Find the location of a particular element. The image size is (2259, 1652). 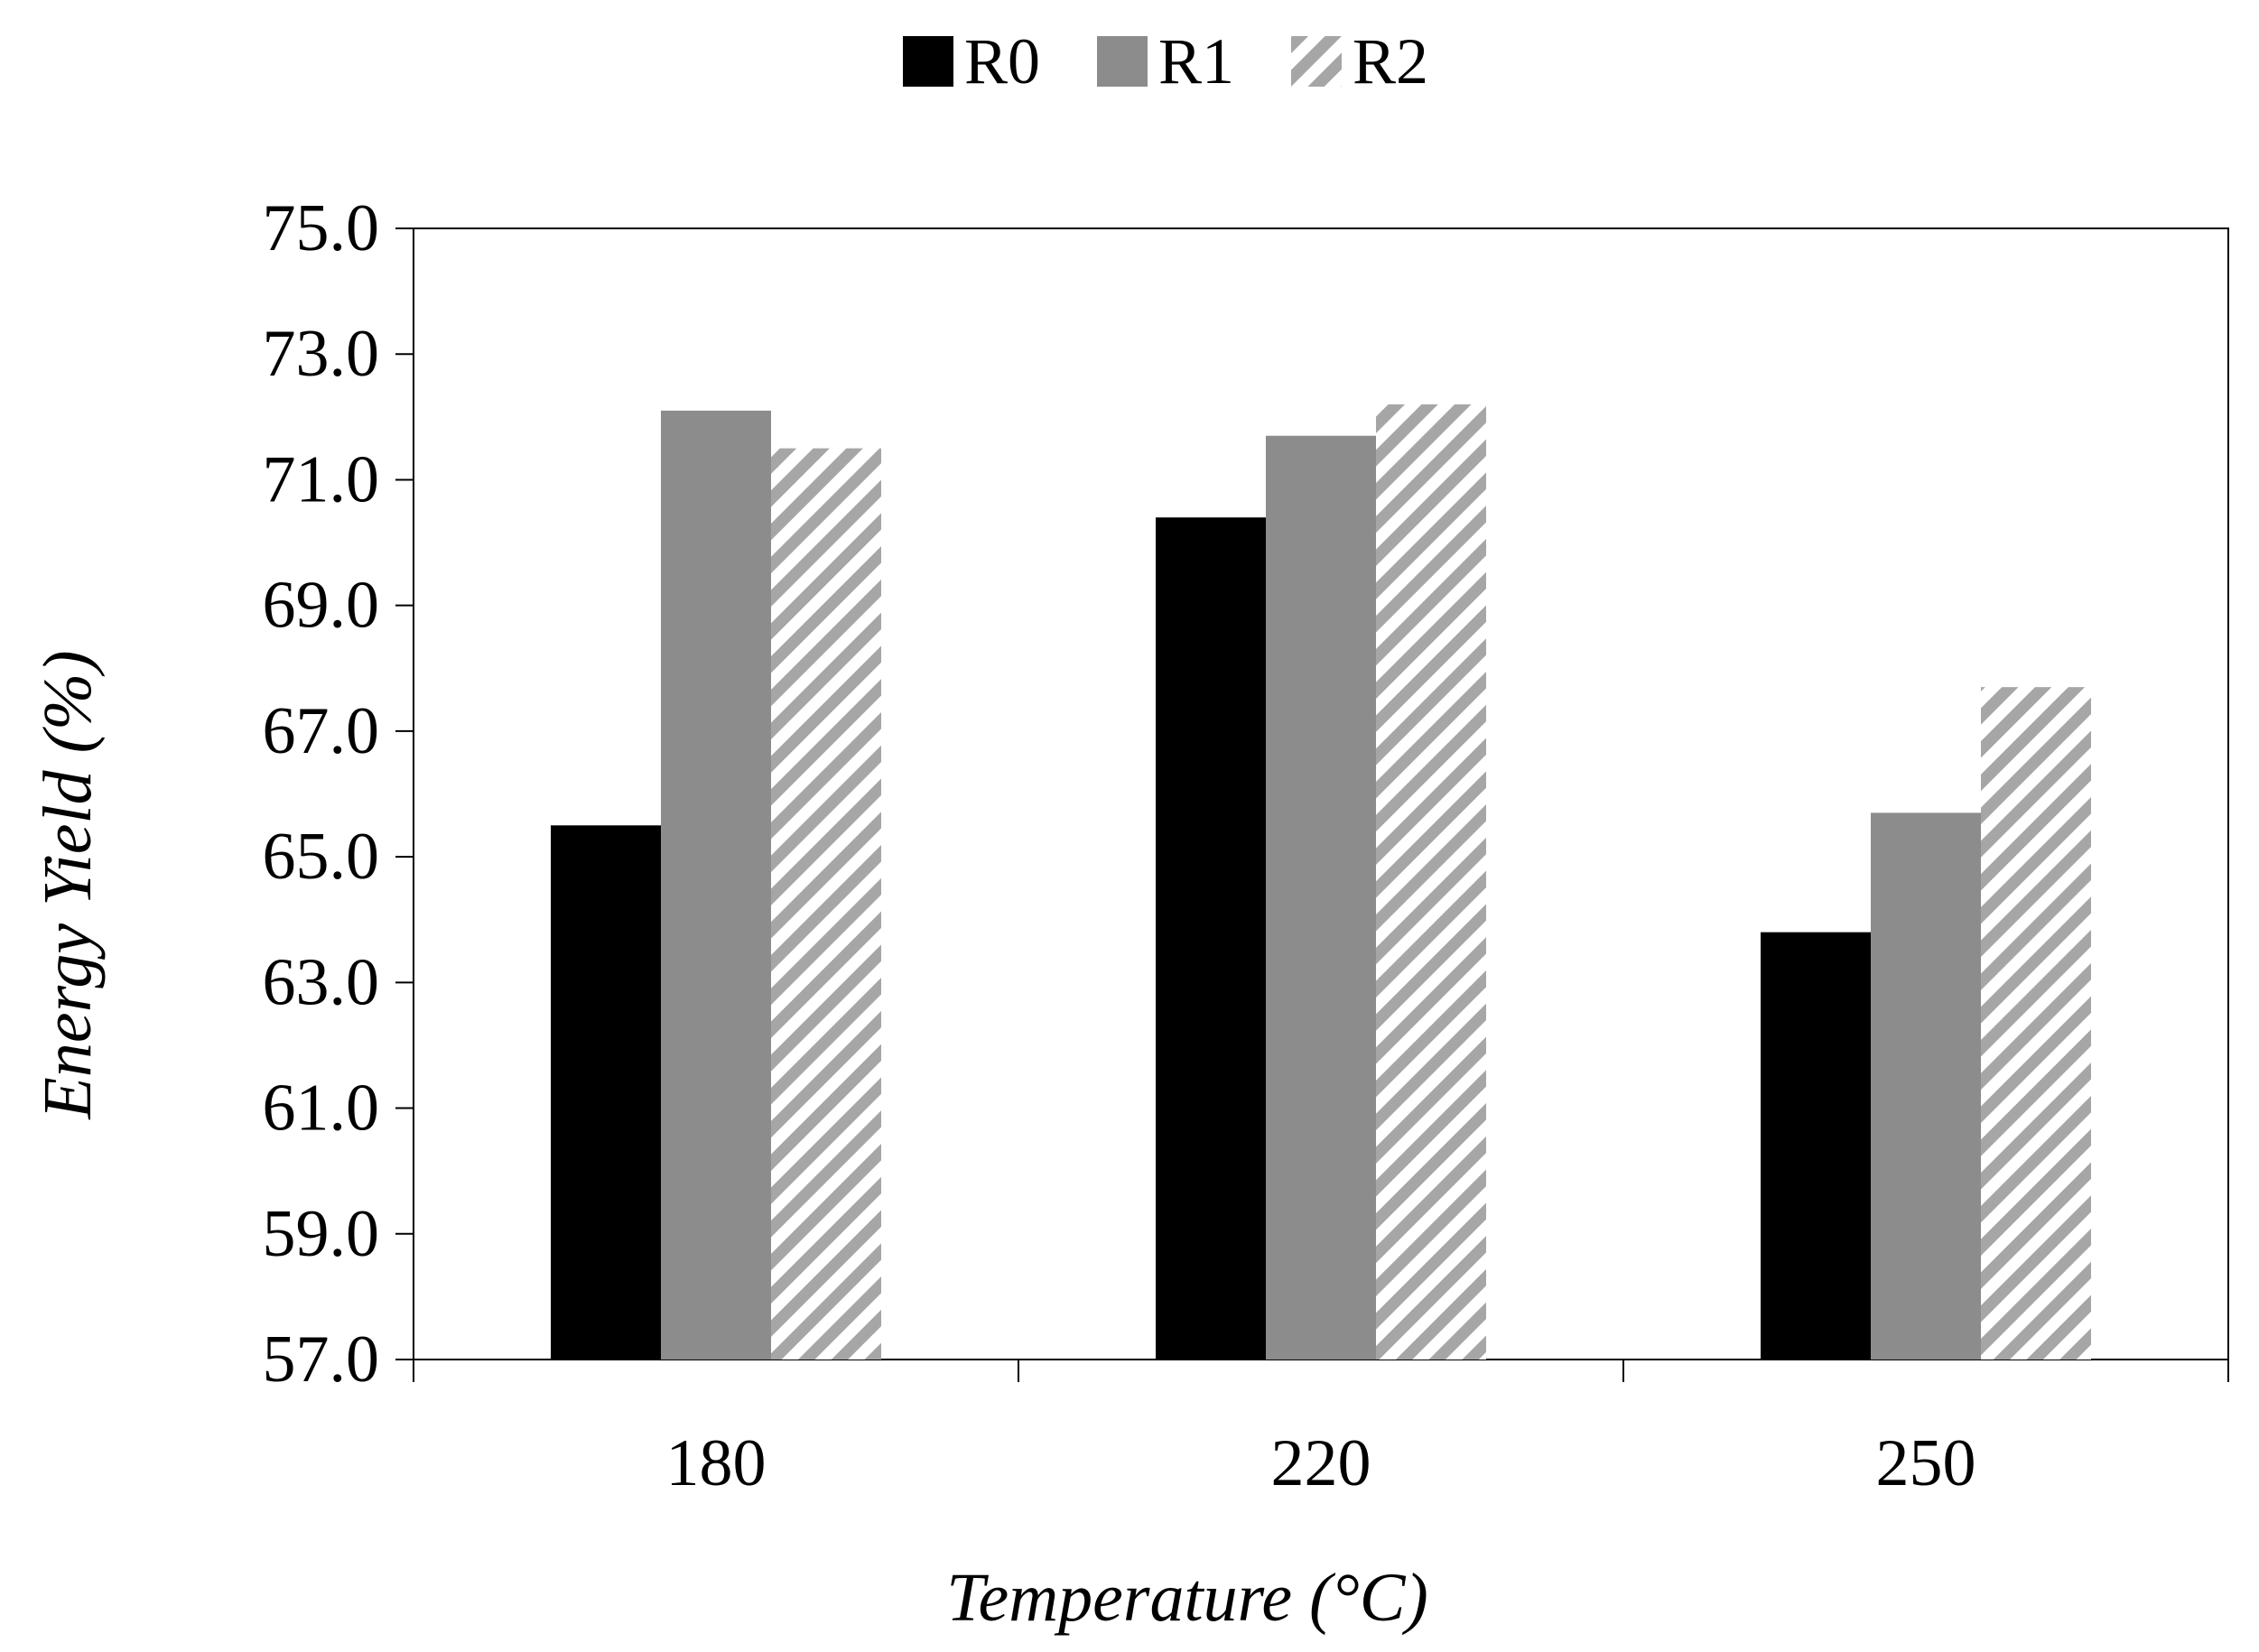

legend: R0 R1 R2 is located at coordinates (1165, 61).